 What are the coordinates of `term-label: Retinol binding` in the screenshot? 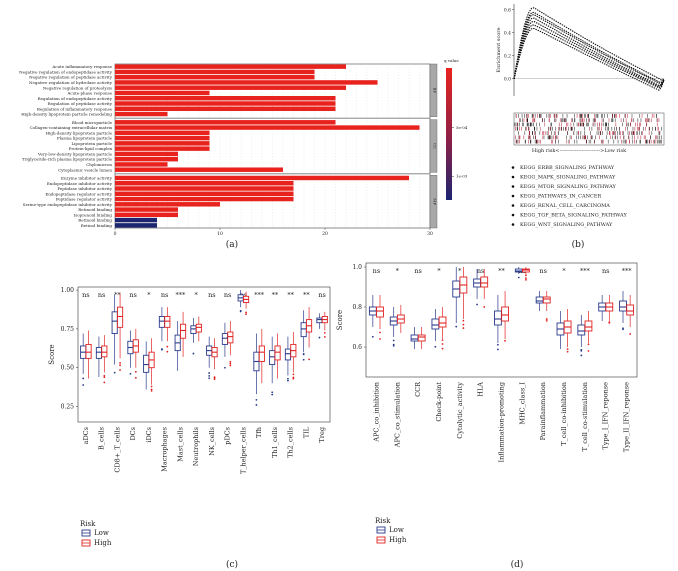 It's located at (97, 225).